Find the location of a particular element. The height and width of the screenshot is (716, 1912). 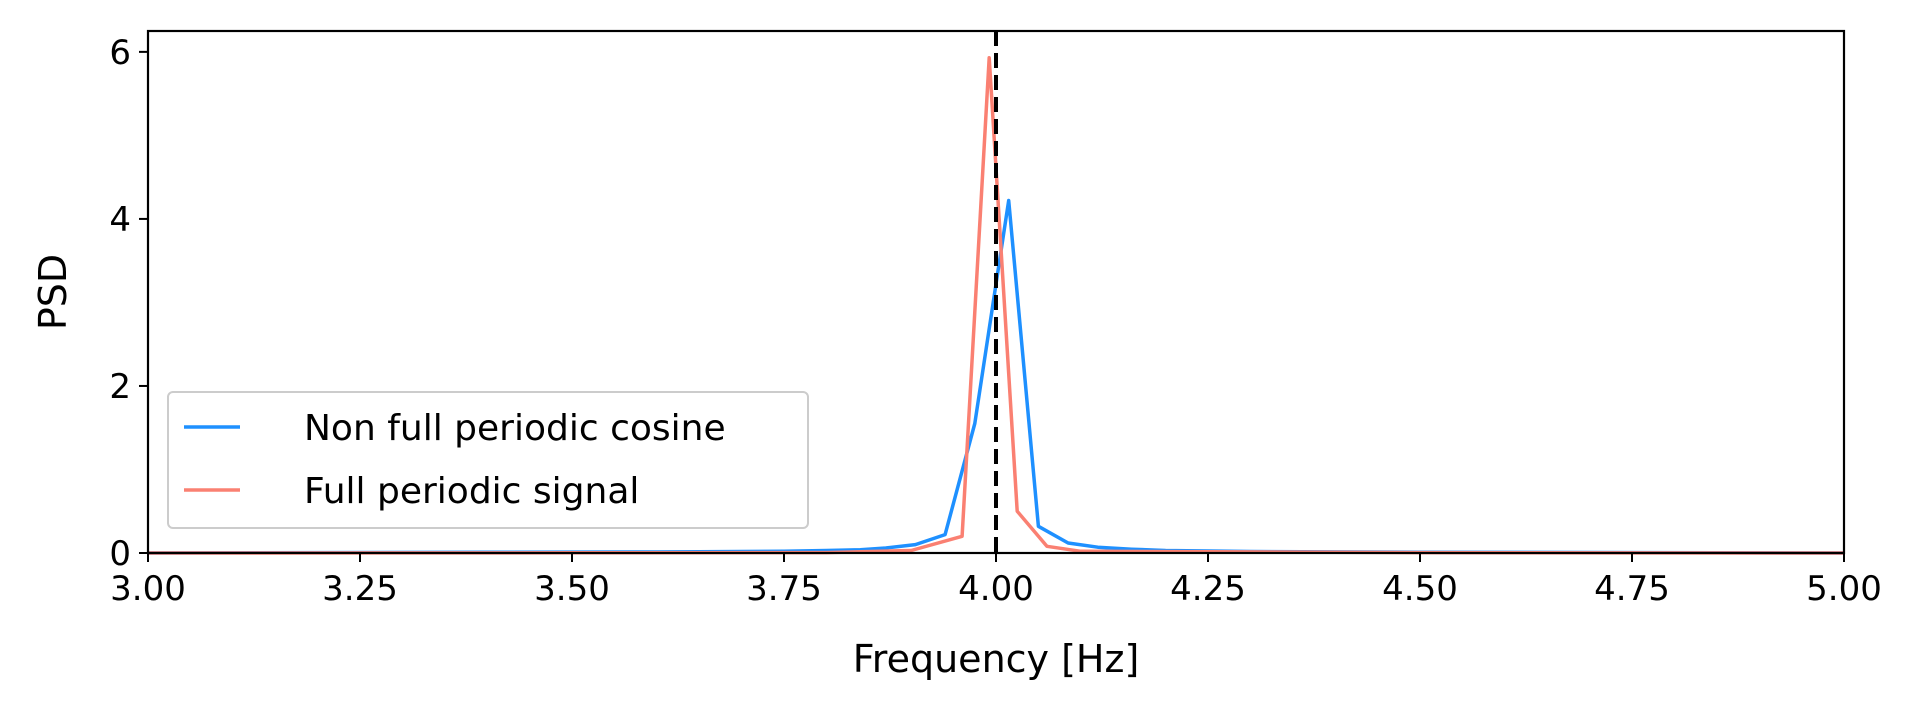

legend-label-full-periodic-signal: Full periodic signal is located at coordinates (471, 491).